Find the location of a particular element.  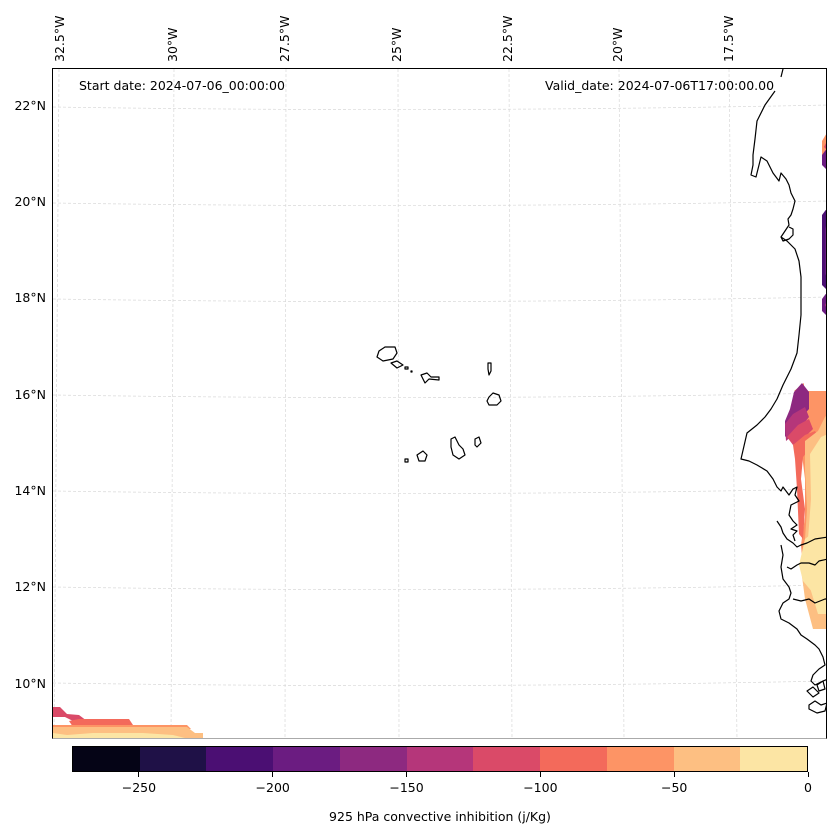

contour-mid-strip-low is located at coordinates (824, 304).